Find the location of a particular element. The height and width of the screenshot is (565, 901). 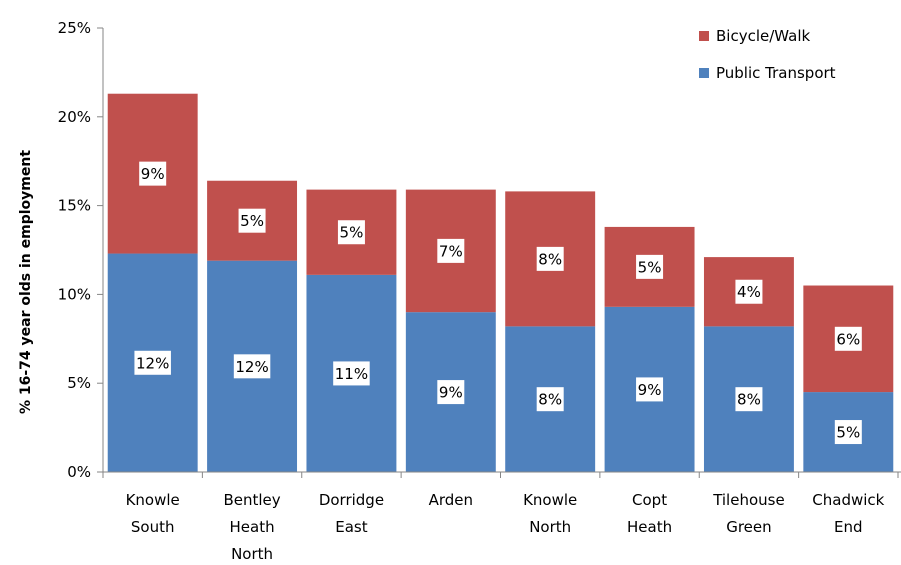

y-axis-ticks: 0% 5% 10% 15% 20% 25% is located at coordinates (80, 250).